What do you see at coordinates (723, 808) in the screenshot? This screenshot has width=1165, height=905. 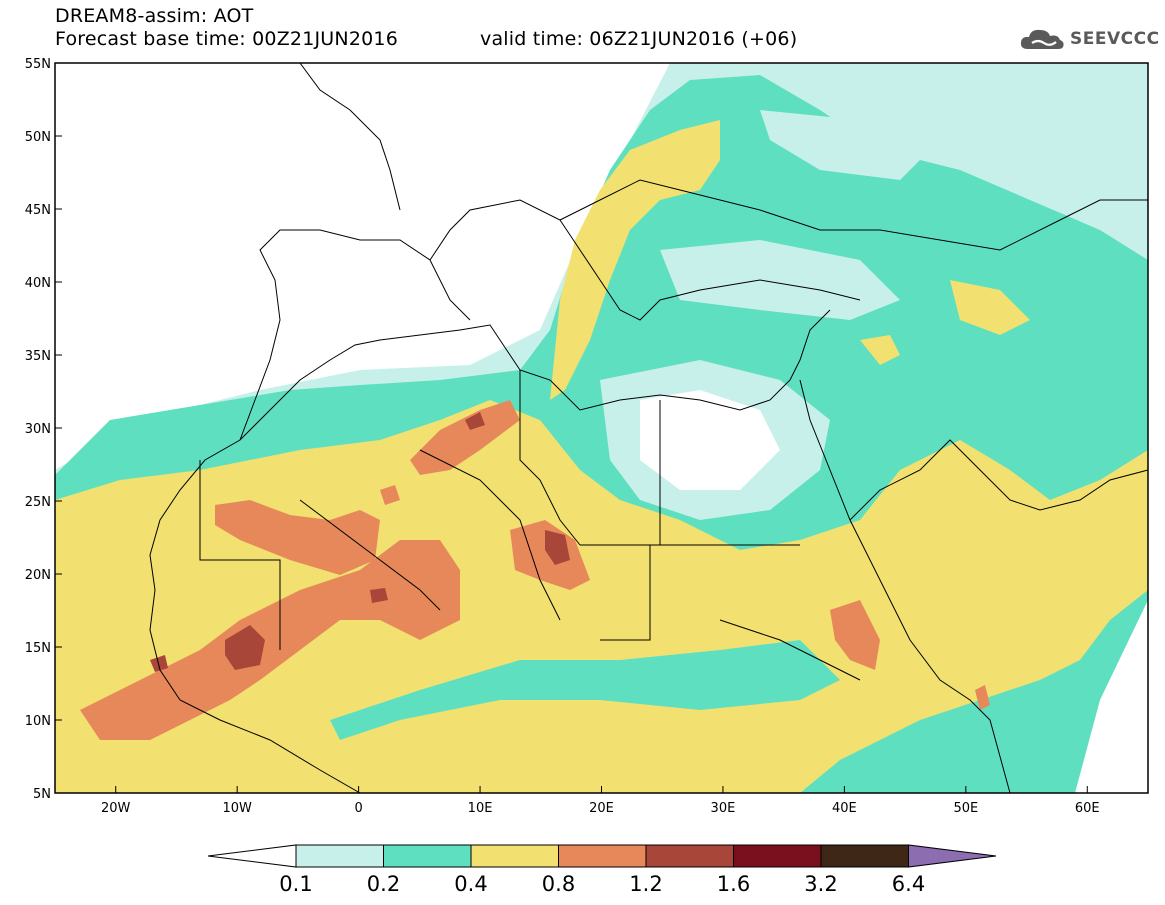 I see `lon-tick-label: 30E` at bounding box center [723, 808].